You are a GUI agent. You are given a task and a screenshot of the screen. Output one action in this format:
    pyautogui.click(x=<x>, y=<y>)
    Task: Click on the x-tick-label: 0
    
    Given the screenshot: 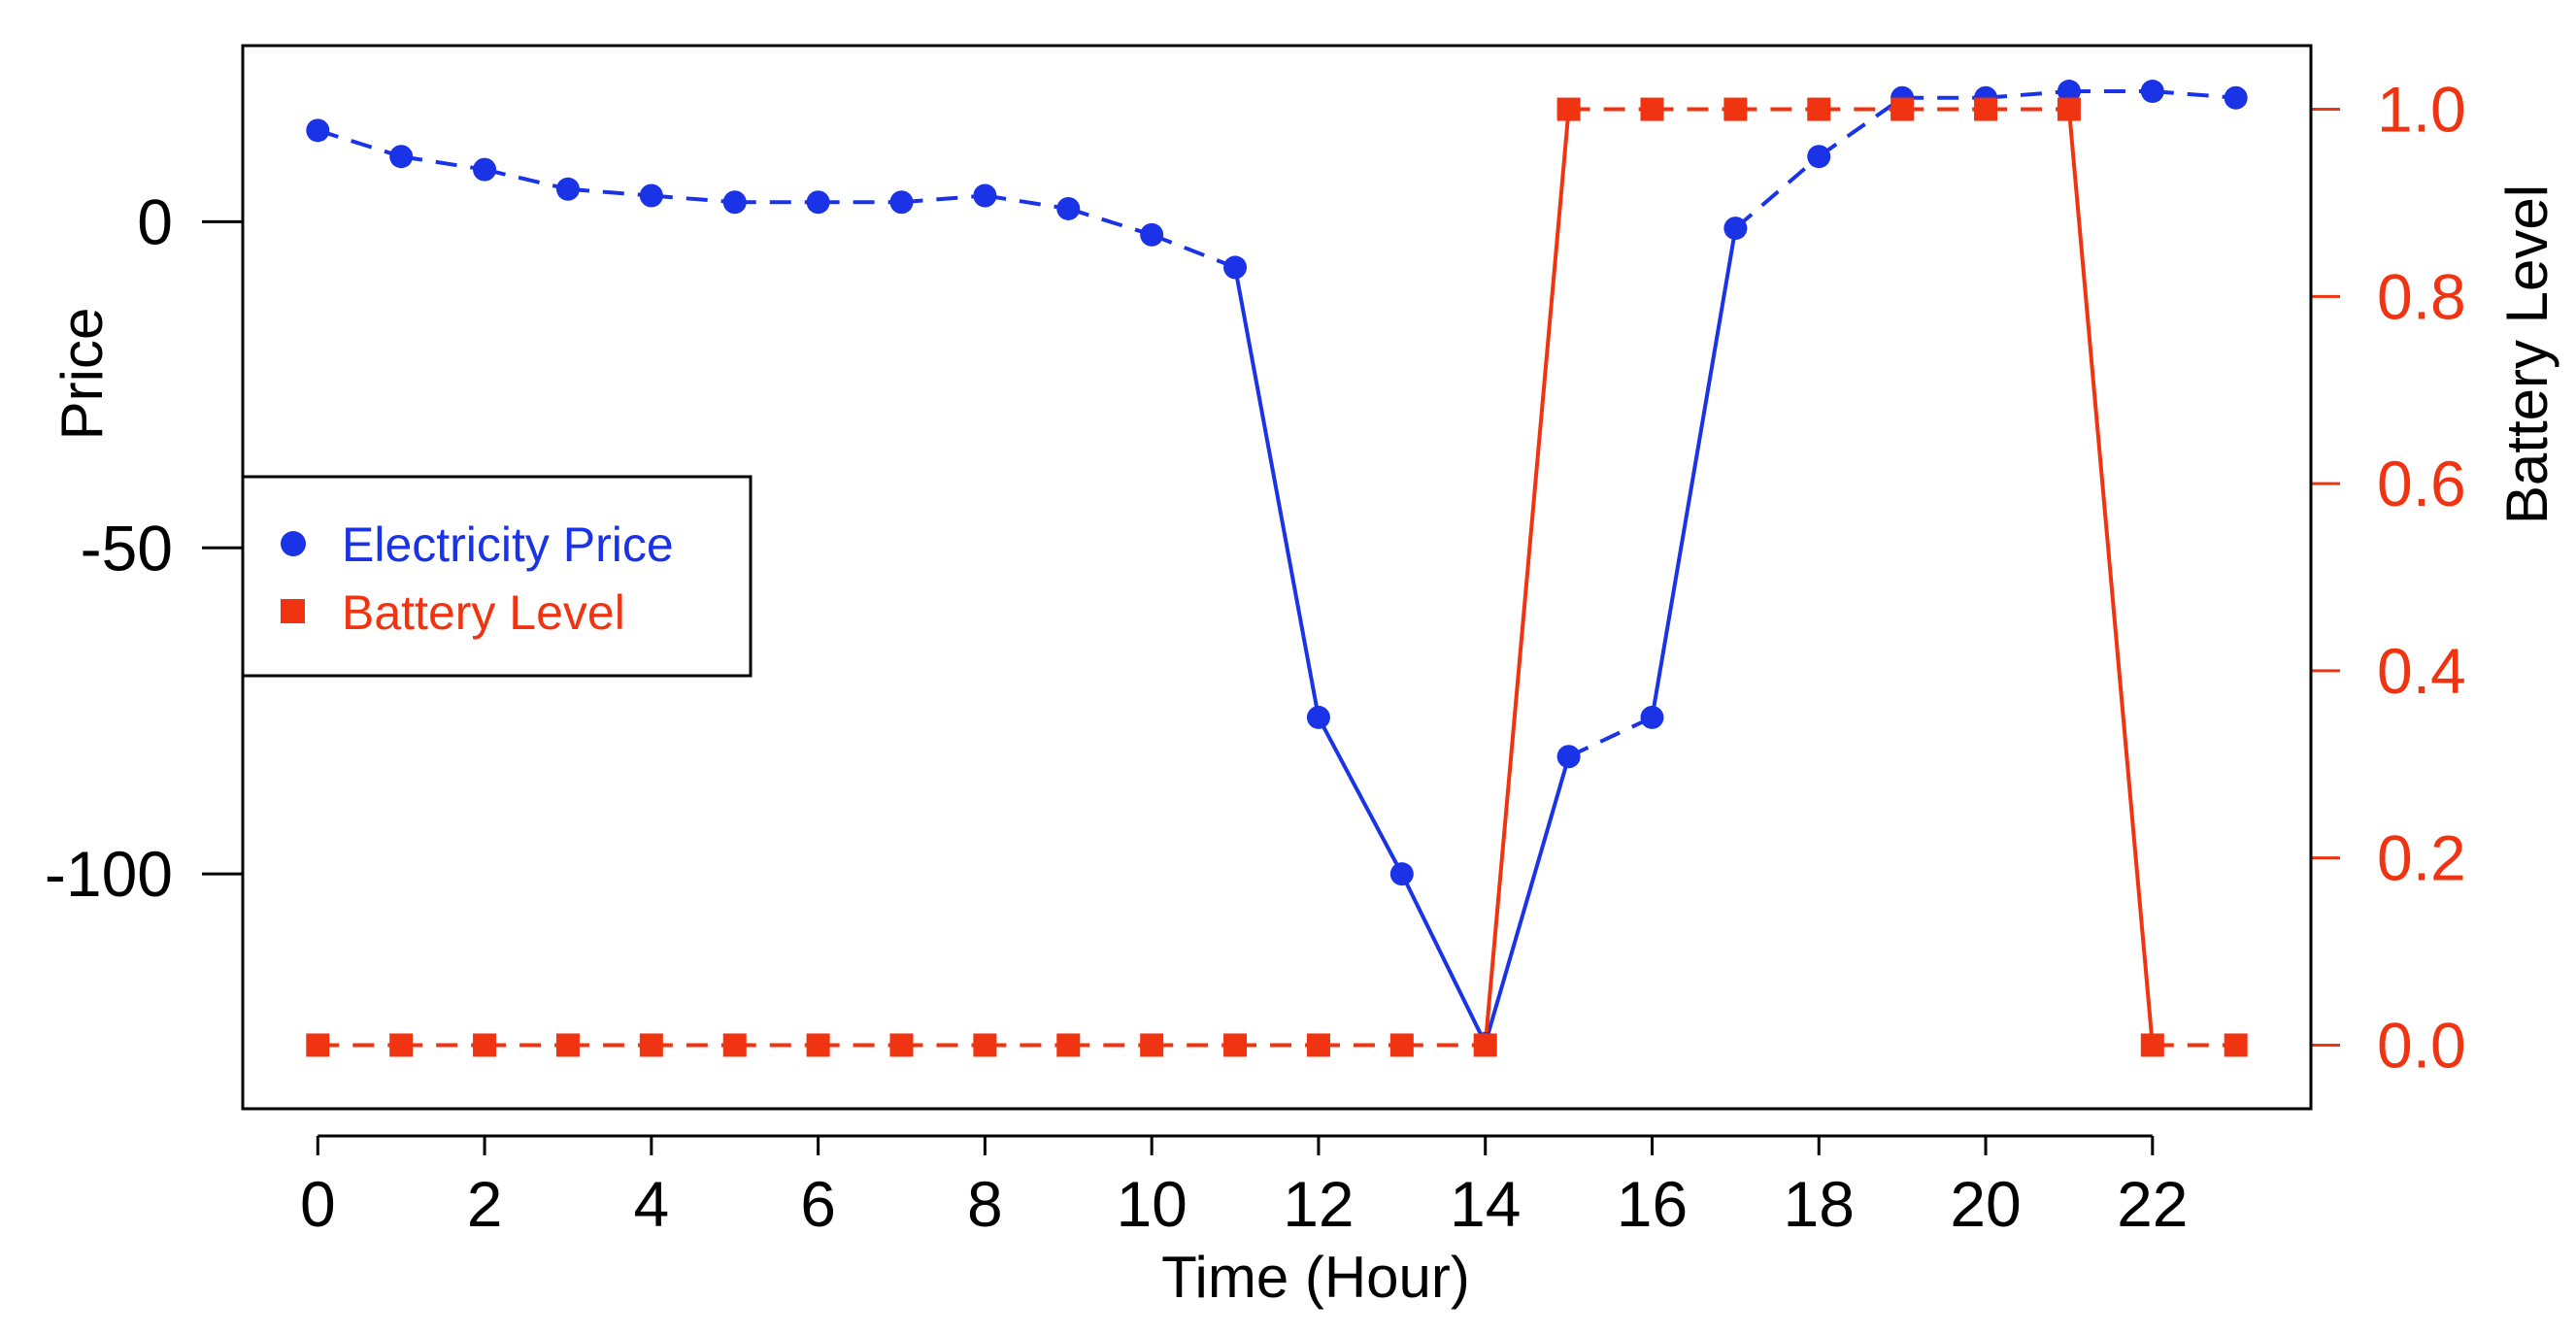 What is the action you would take?
    pyautogui.click(x=318, y=1204)
    